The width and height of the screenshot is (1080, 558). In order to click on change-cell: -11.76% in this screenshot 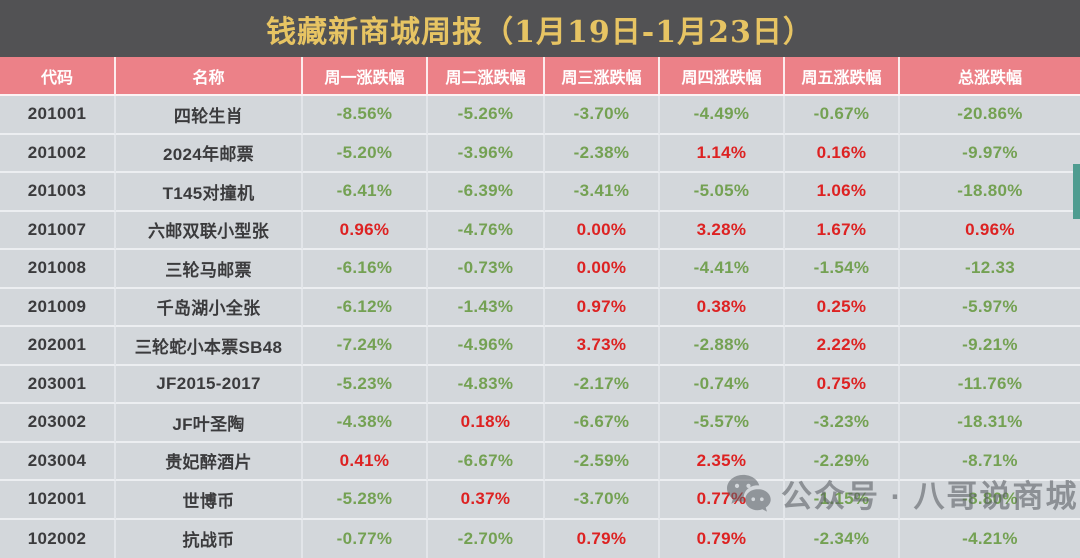, I will do `click(990, 384)`.